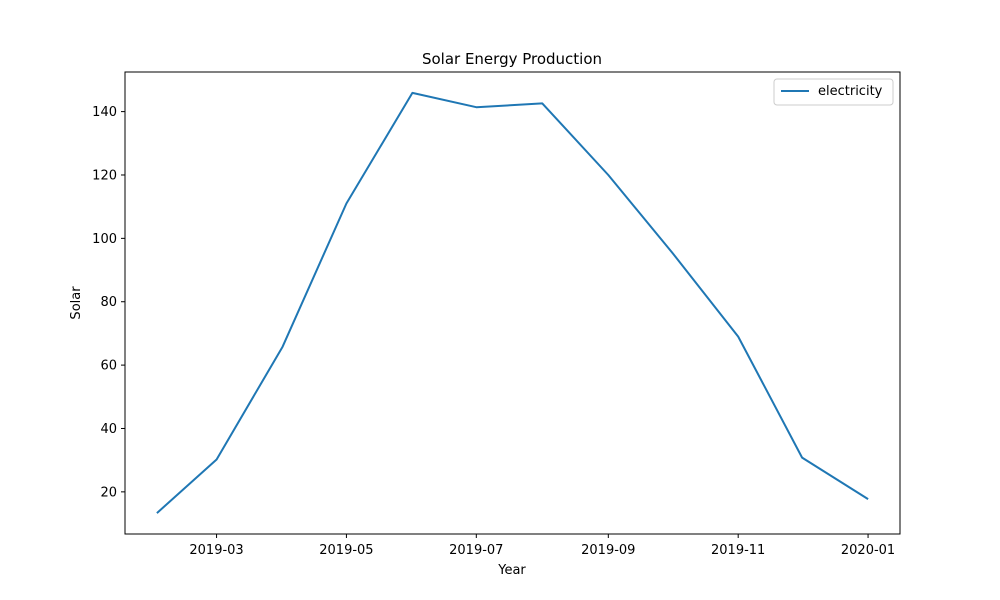  I want to click on y-tick-label: 40, so click(108, 429).